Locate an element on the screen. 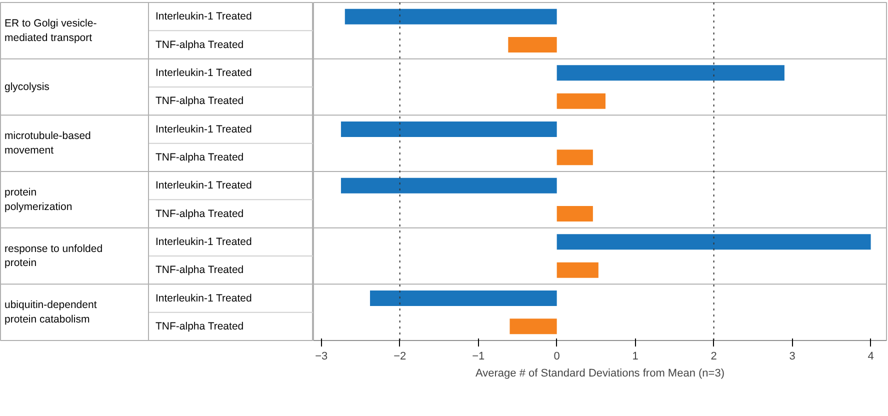  text: response to unfolded protein is located at coordinates (53, 256).